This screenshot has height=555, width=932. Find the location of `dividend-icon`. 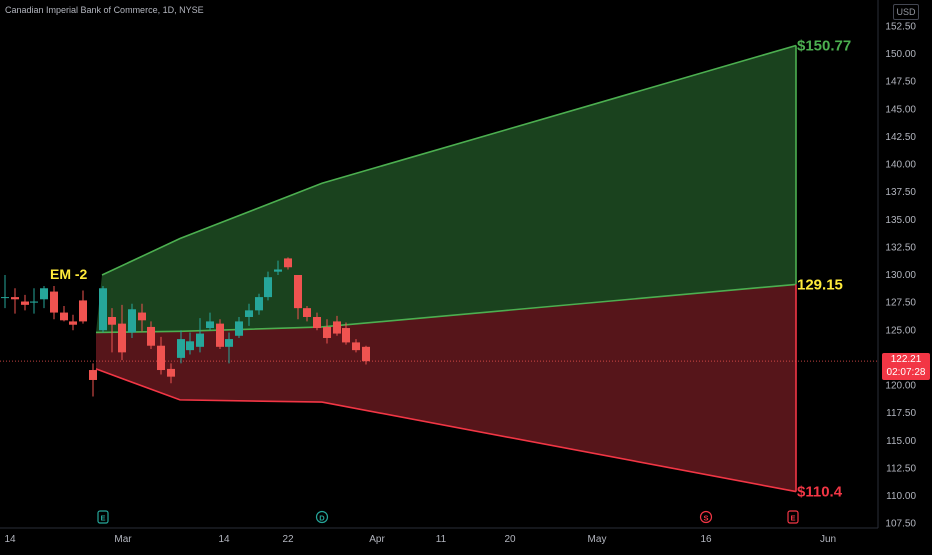

dividend-icon is located at coordinates (322, 517).